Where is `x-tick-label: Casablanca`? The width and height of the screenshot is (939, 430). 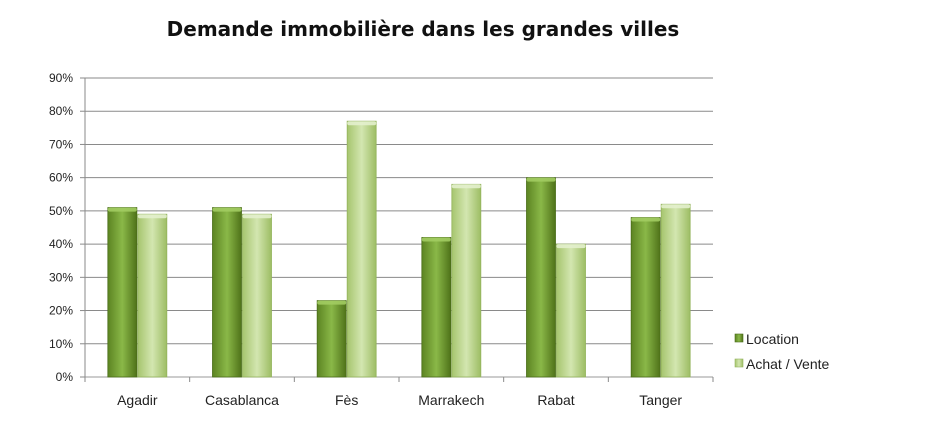
x-tick-label: Casablanca is located at coordinates (242, 400).